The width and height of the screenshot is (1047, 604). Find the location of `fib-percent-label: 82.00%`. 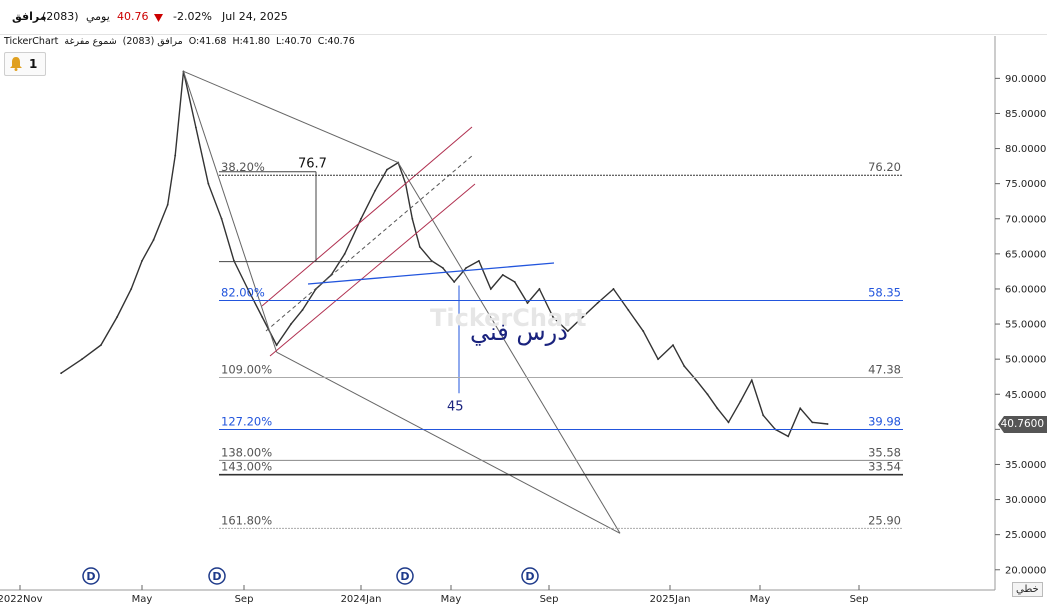

fib-percent-label: 82.00% is located at coordinates (243, 293).